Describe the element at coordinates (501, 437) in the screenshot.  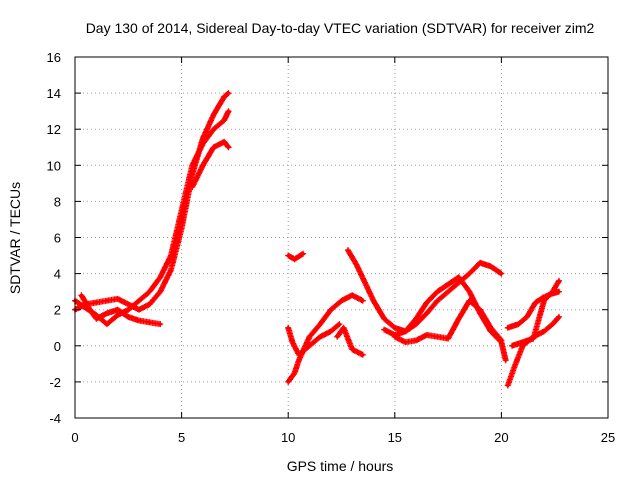
I see `x-tick-label: 20` at that location.